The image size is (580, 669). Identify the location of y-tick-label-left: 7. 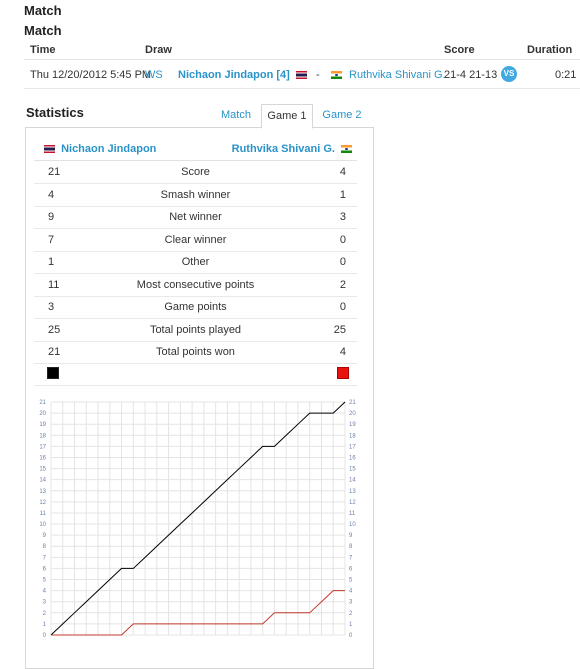
(45, 558).